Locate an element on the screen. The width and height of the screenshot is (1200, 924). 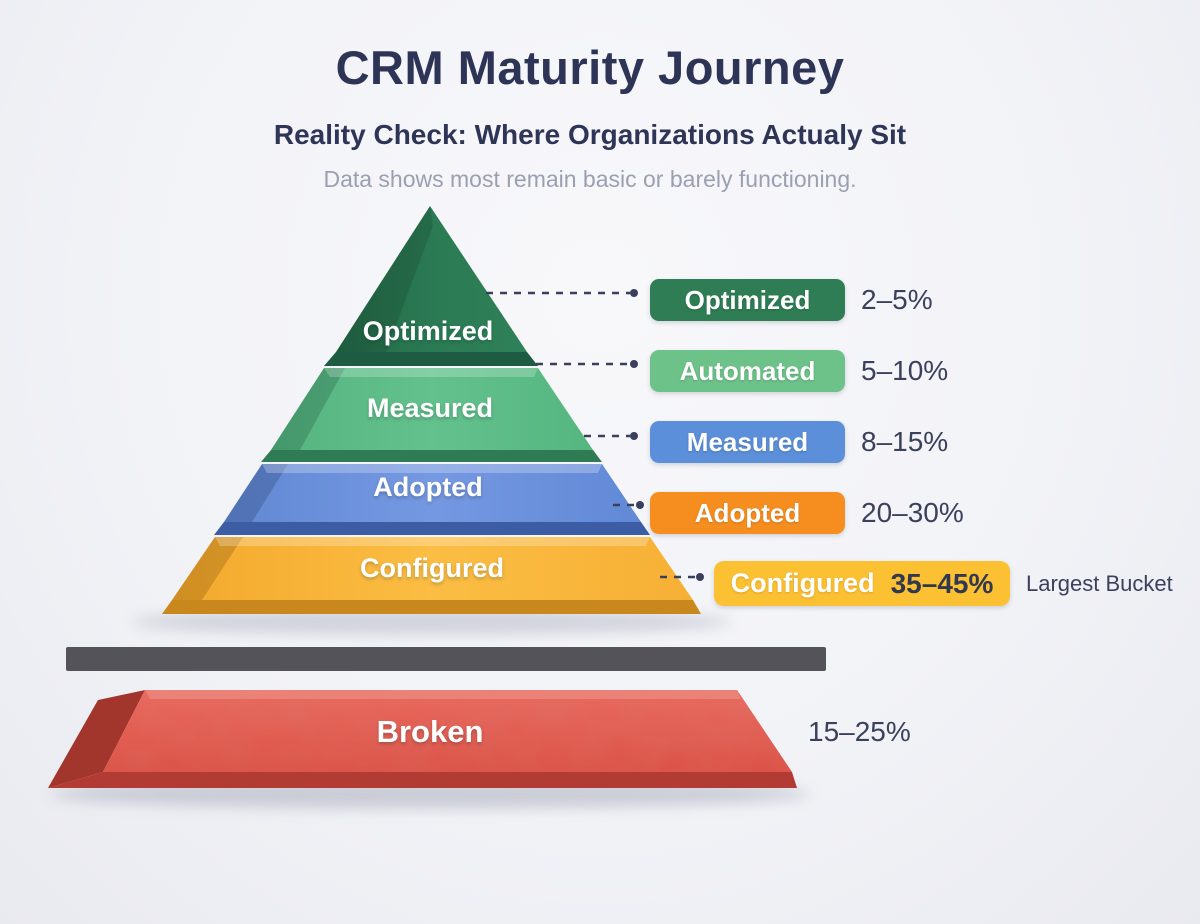
broken-bar is located at coordinates (422, 739).